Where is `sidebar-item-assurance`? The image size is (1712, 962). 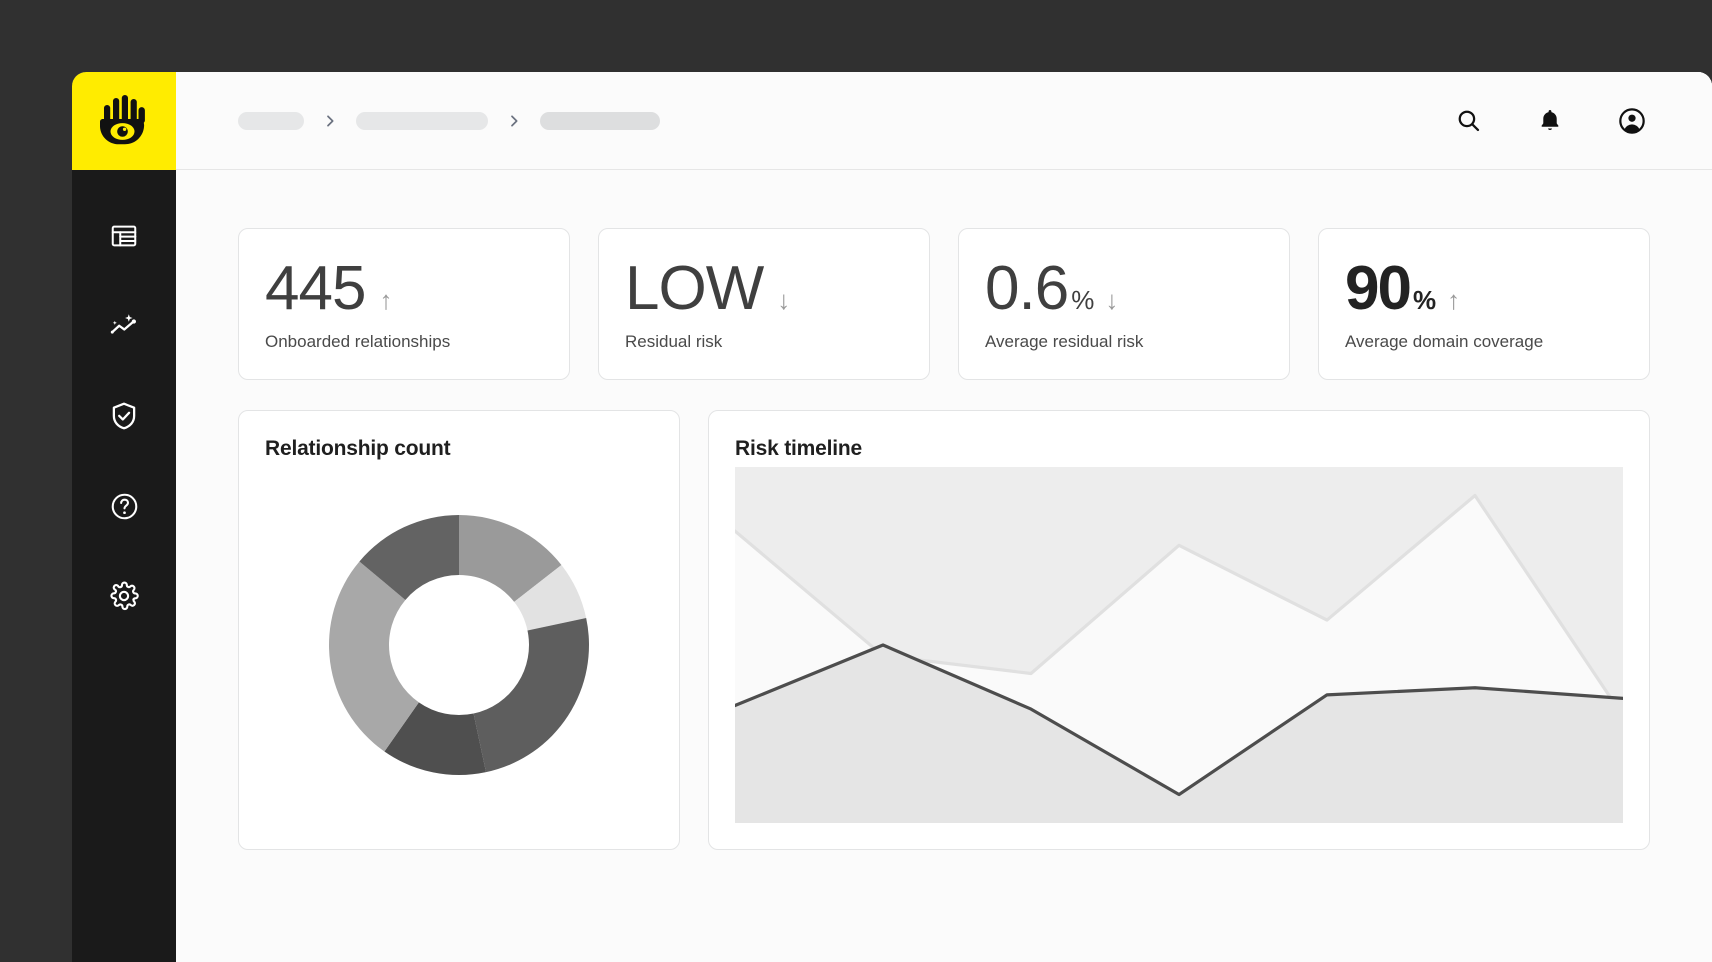 sidebar-item-assurance is located at coordinates (124, 416).